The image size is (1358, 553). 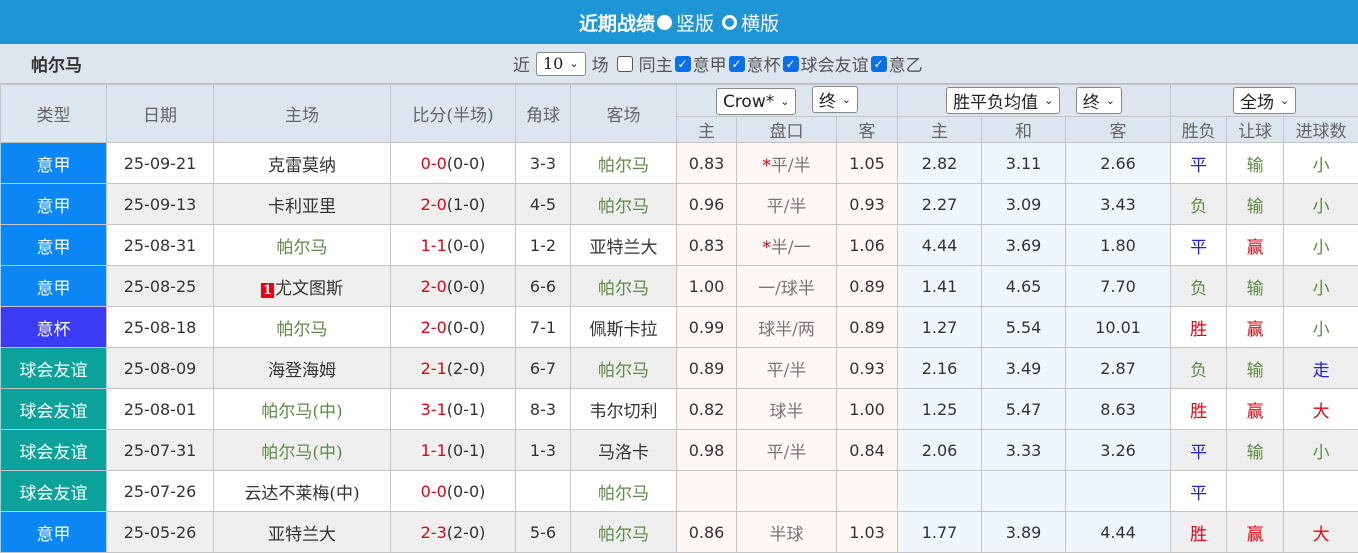 What do you see at coordinates (1118, 409) in the screenshot?
I see `odds-away: 8.63` at bounding box center [1118, 409].